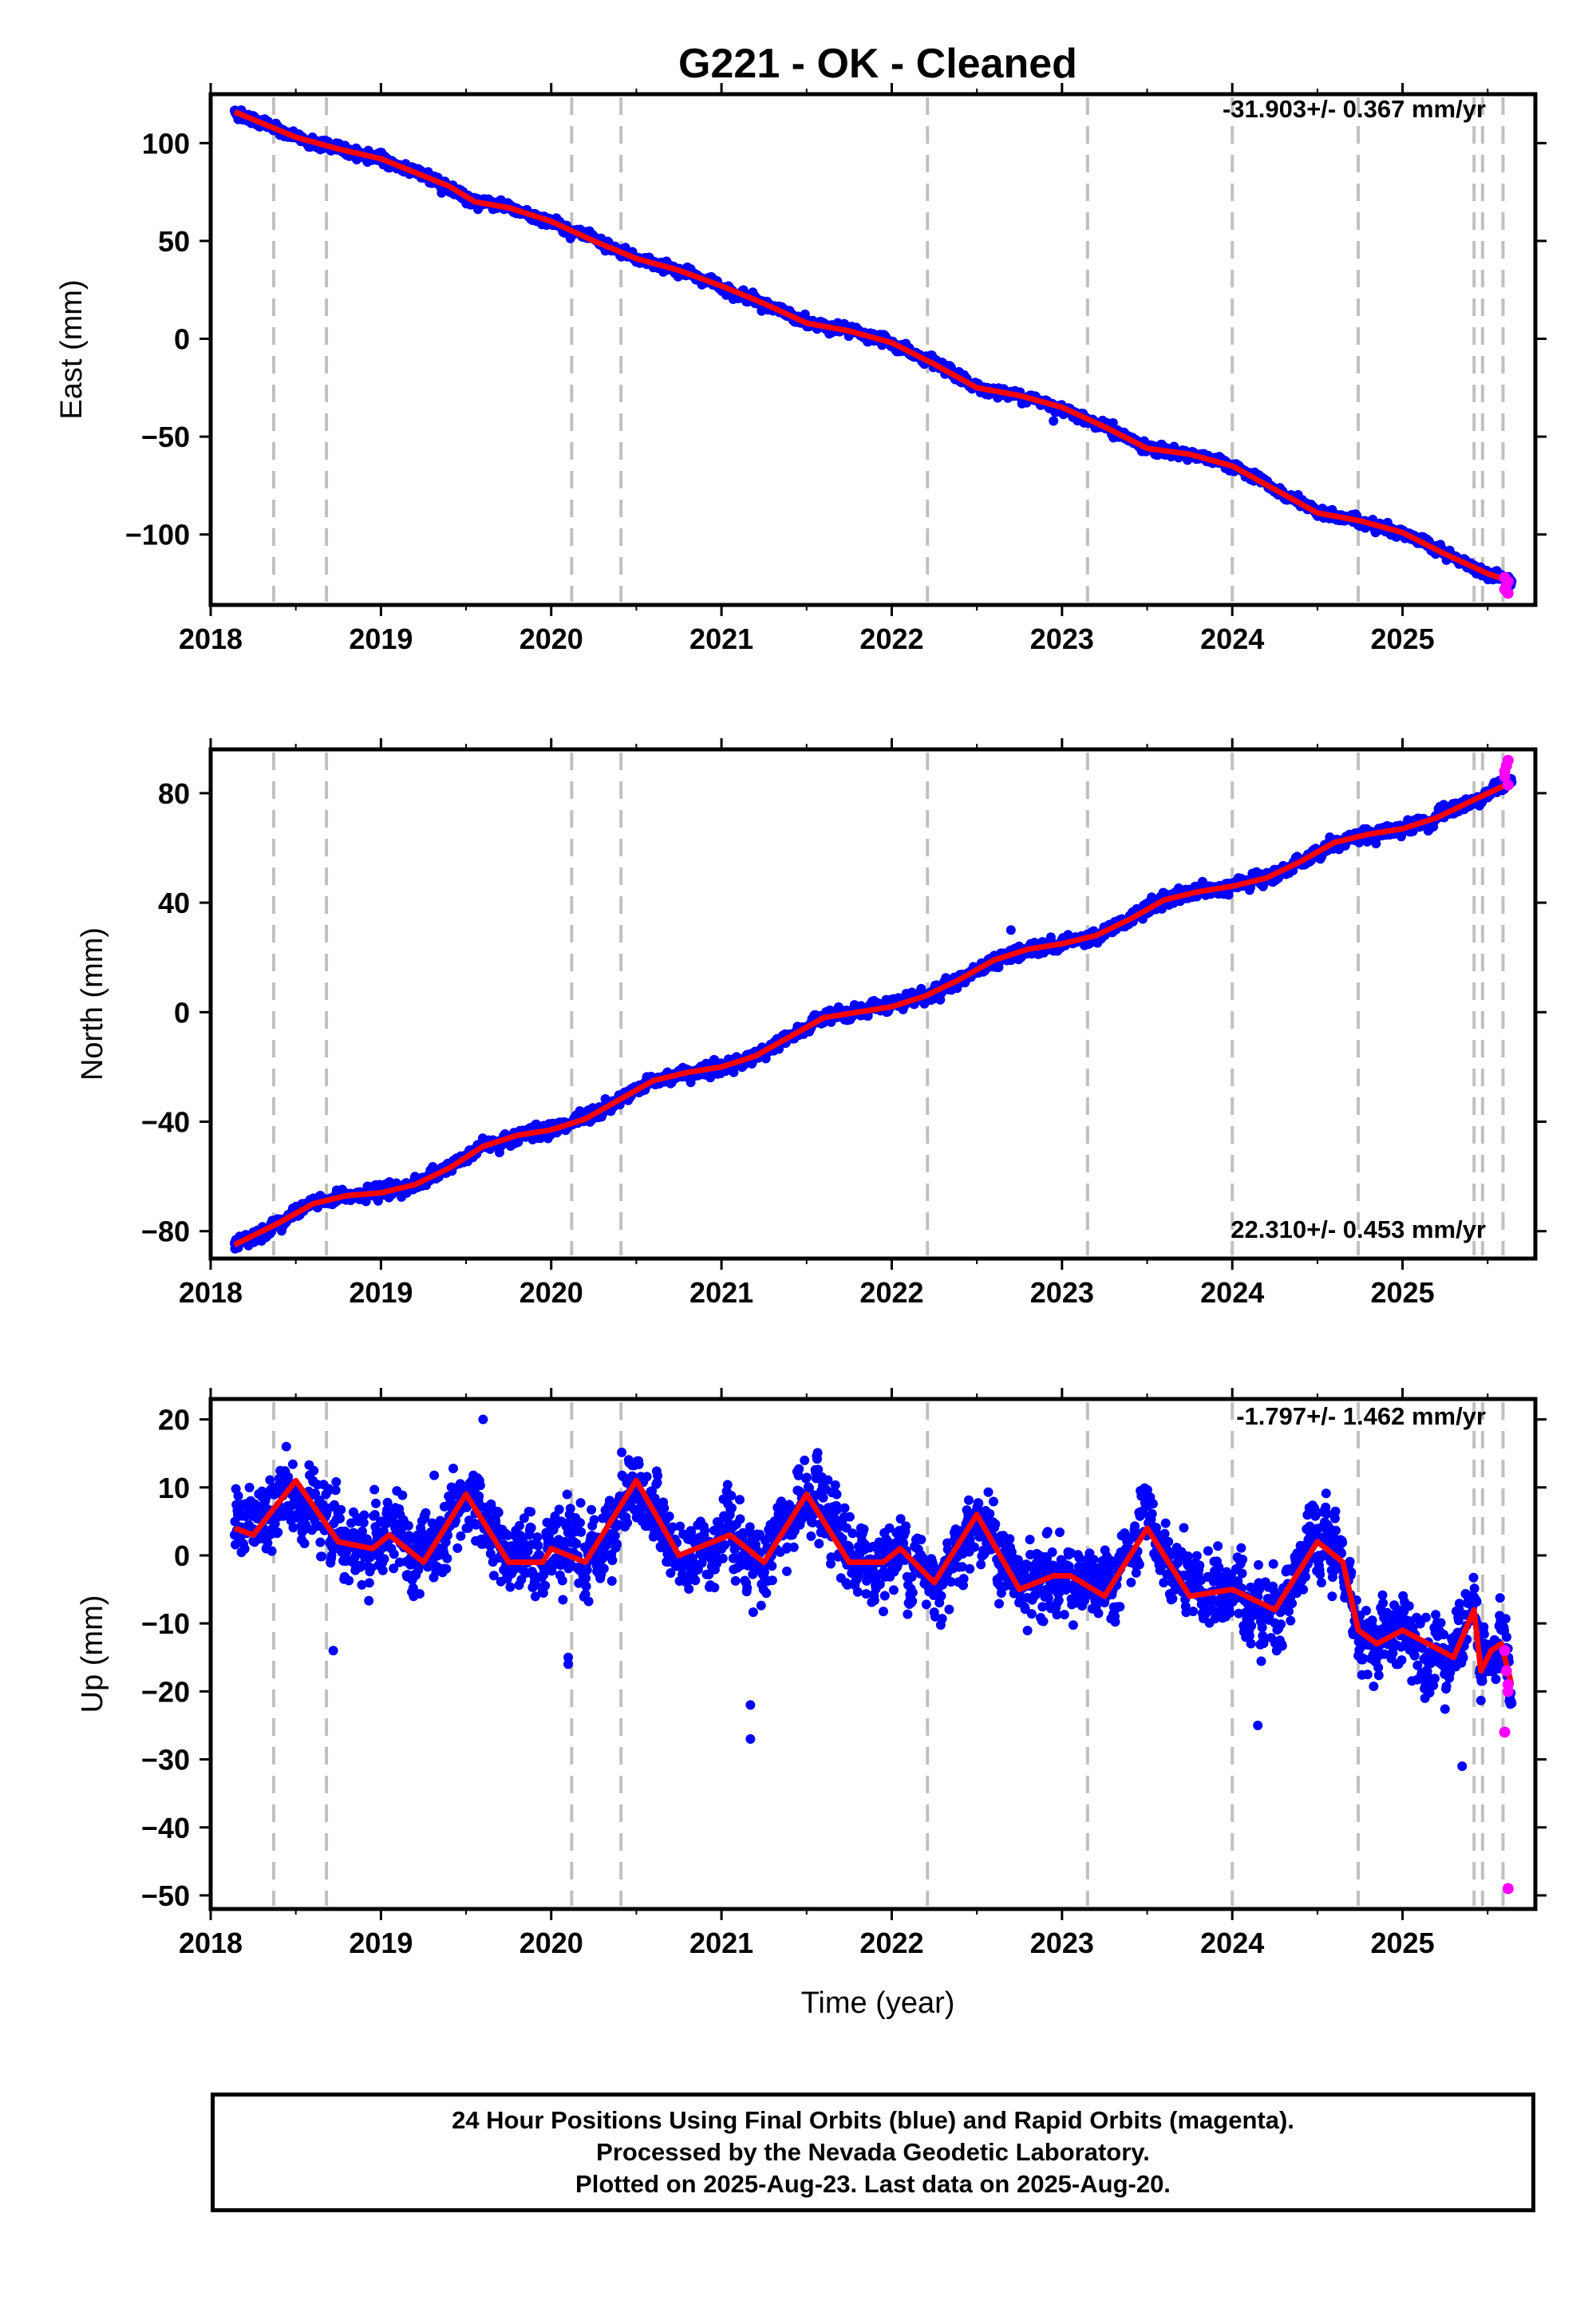  I want to click on figure-title: G221 - OK - Cleaned, so click(878, 64).